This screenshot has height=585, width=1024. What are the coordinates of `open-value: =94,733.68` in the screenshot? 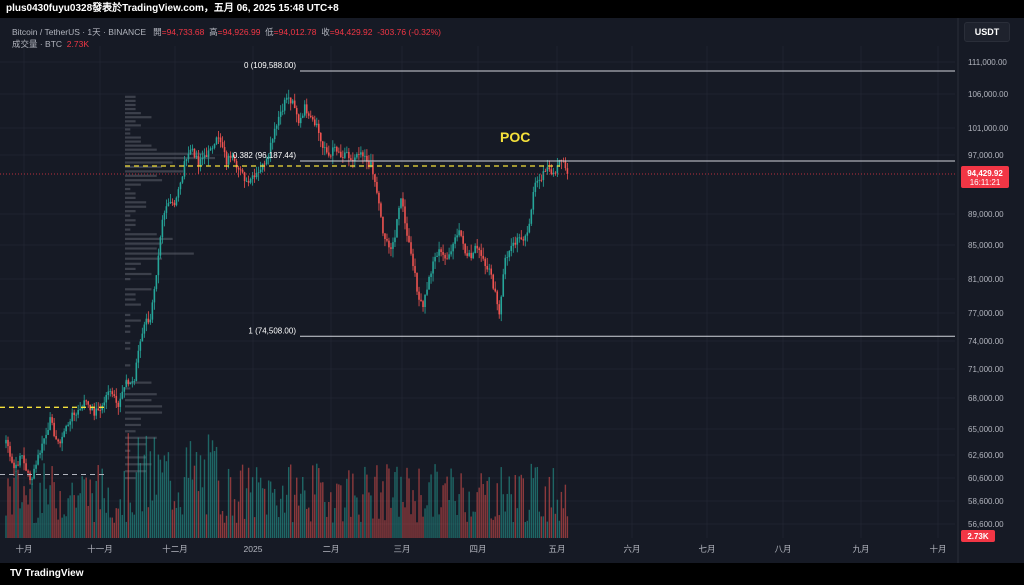 It's located at (183, 32).